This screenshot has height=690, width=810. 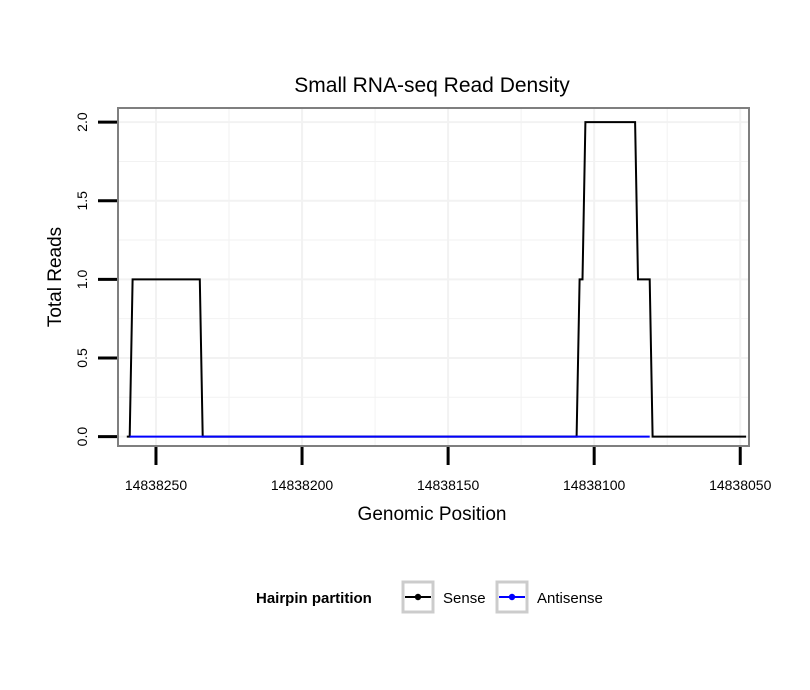 I want to click on legend-label: Antisense, so click(x=570, y=598).